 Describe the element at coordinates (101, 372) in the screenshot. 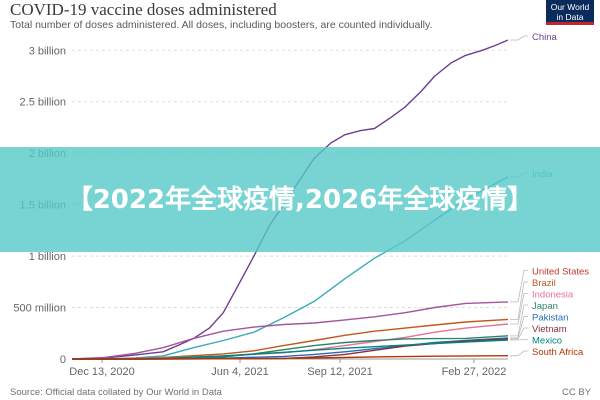

I see `x-tick-label: Dec 13, 2020` at that location.